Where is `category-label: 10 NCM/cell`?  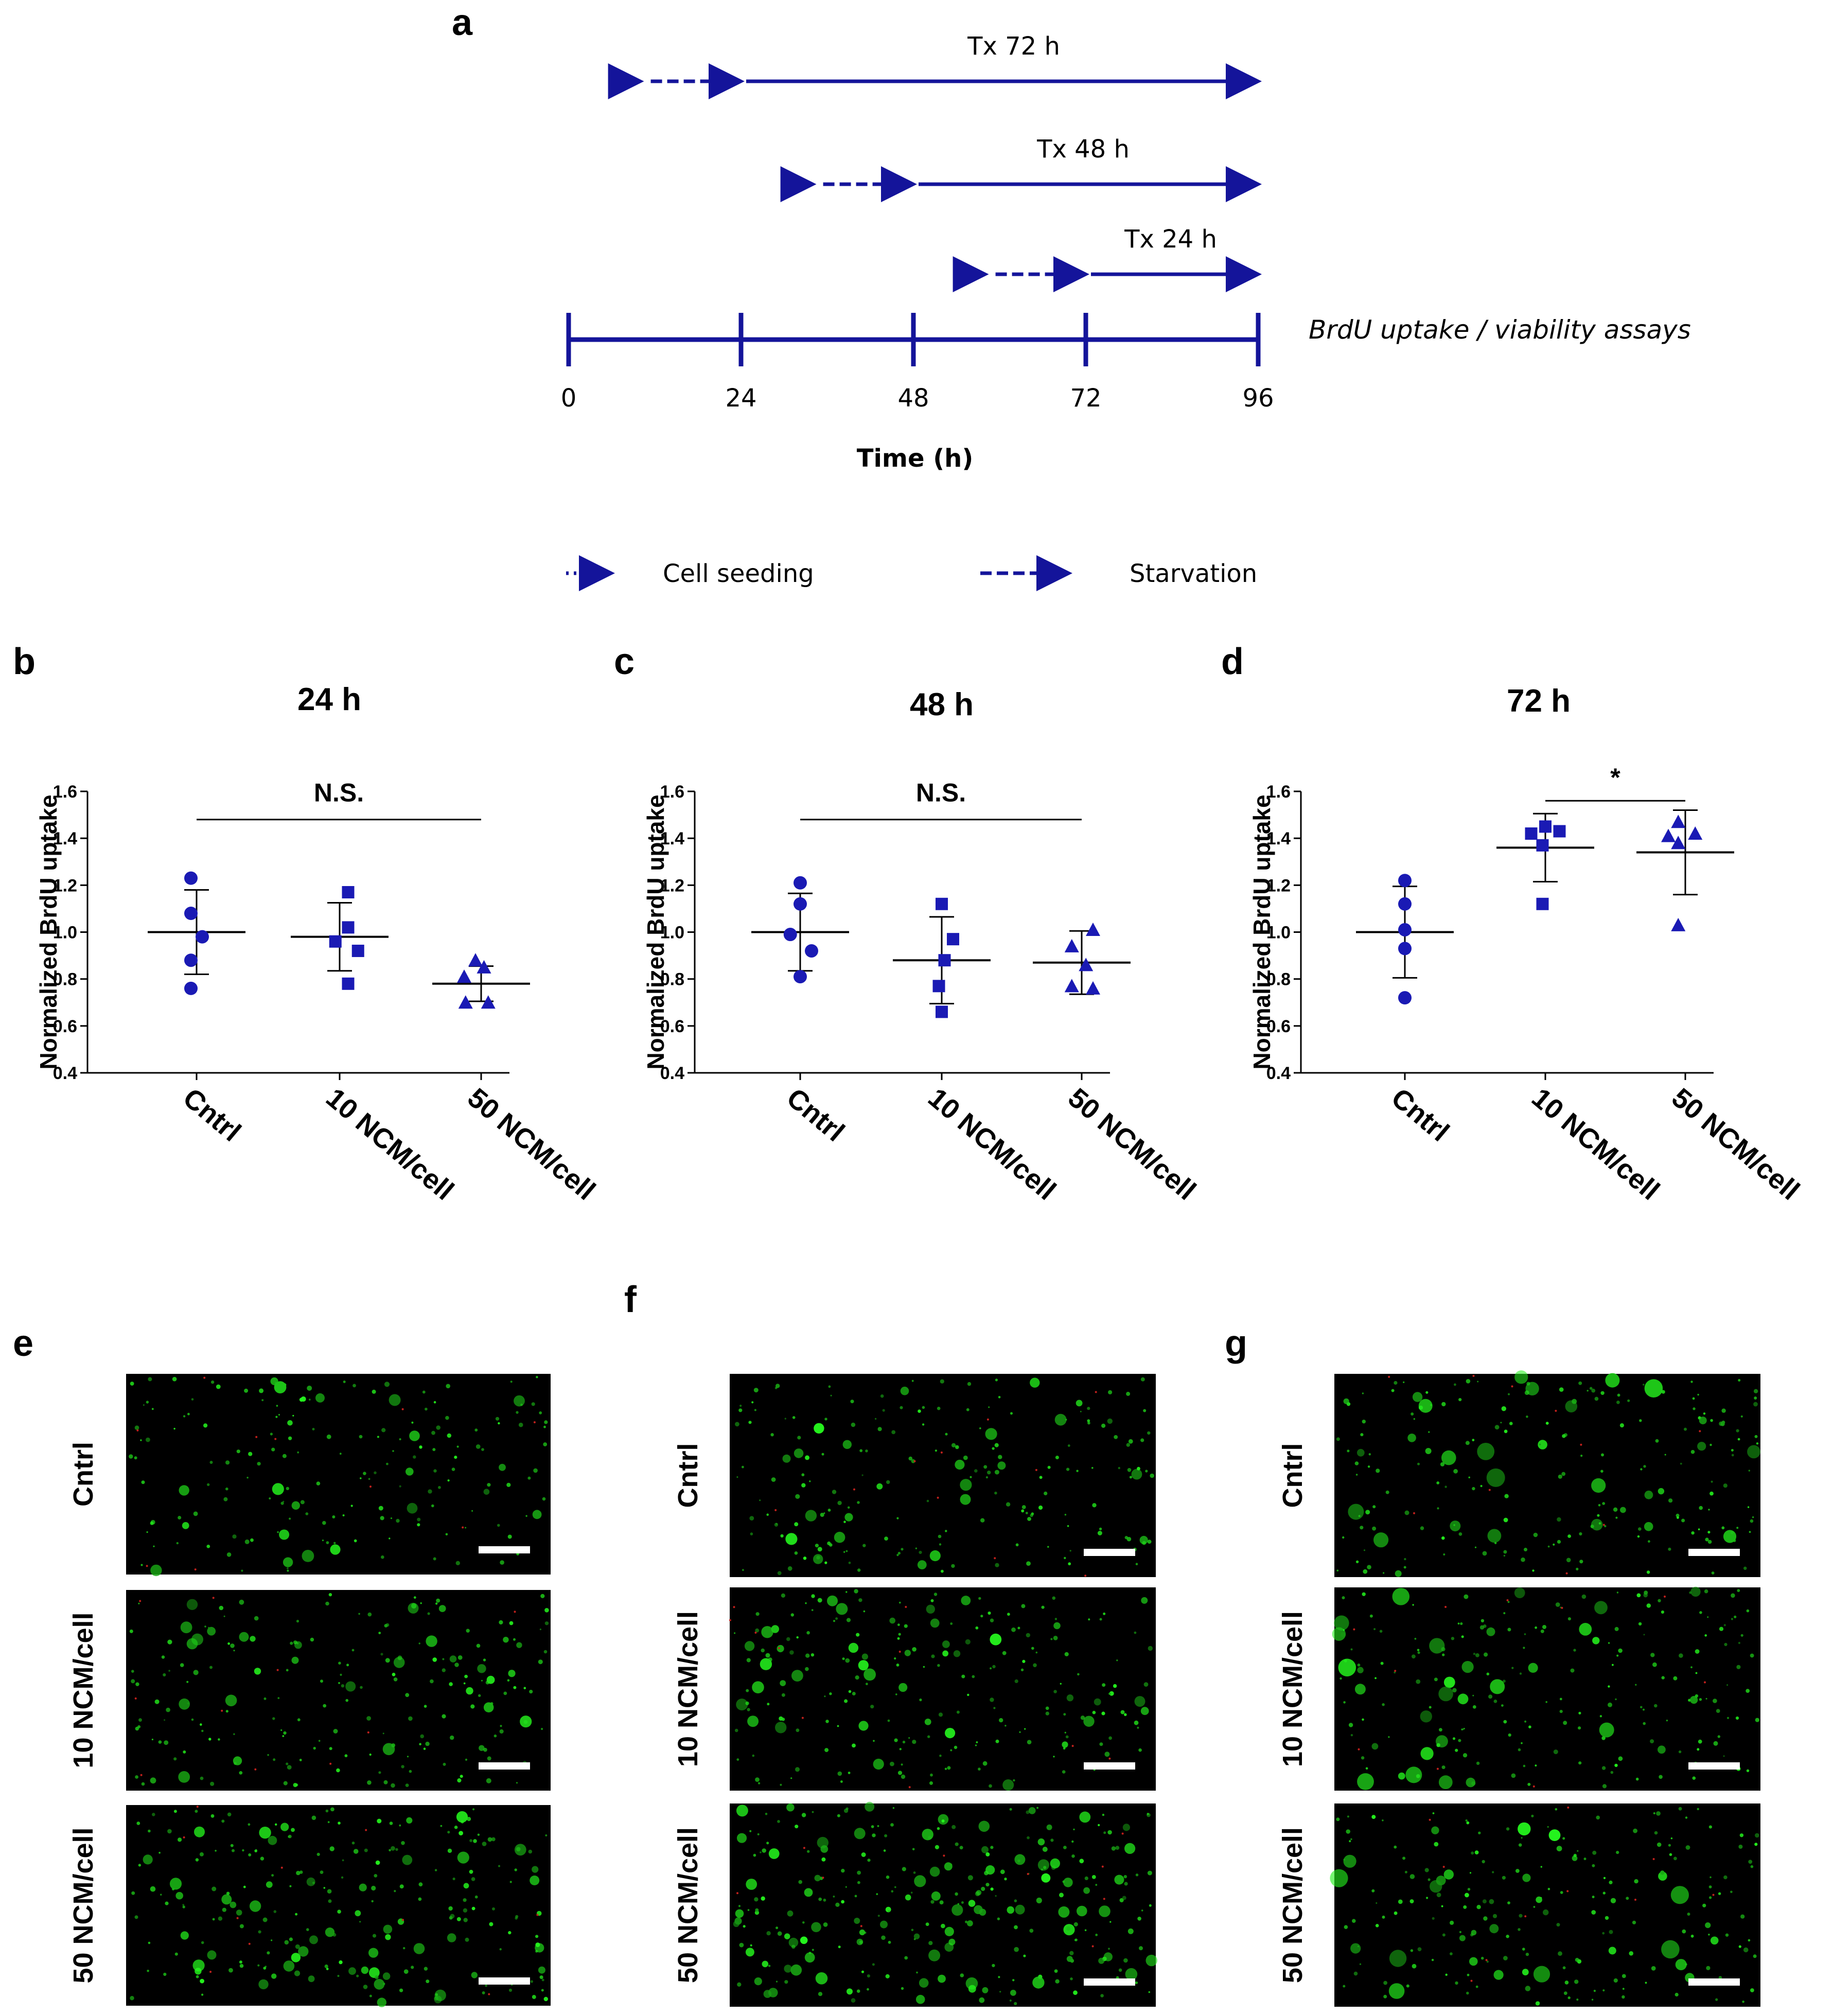 category-label: 10 NCM/cell is located at coordinates (1595, 1144).